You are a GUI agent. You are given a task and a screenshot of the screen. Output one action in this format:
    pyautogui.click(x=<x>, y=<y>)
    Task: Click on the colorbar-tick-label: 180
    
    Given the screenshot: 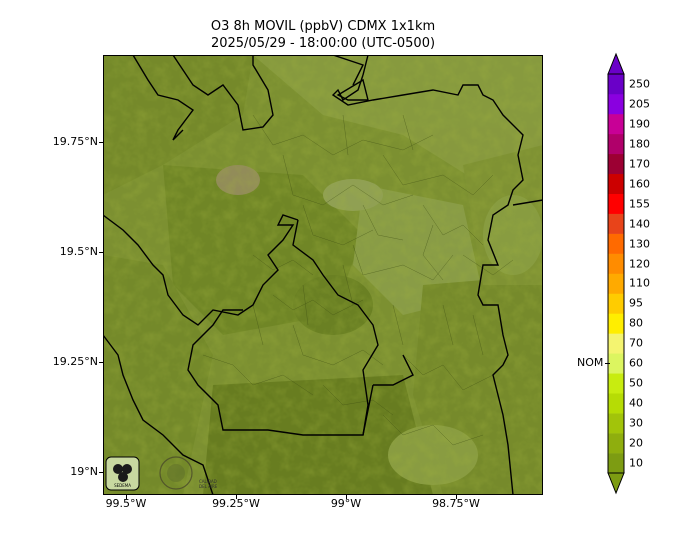 What is the action you would take?
    pyautogui.click(x=639, y=144)
    